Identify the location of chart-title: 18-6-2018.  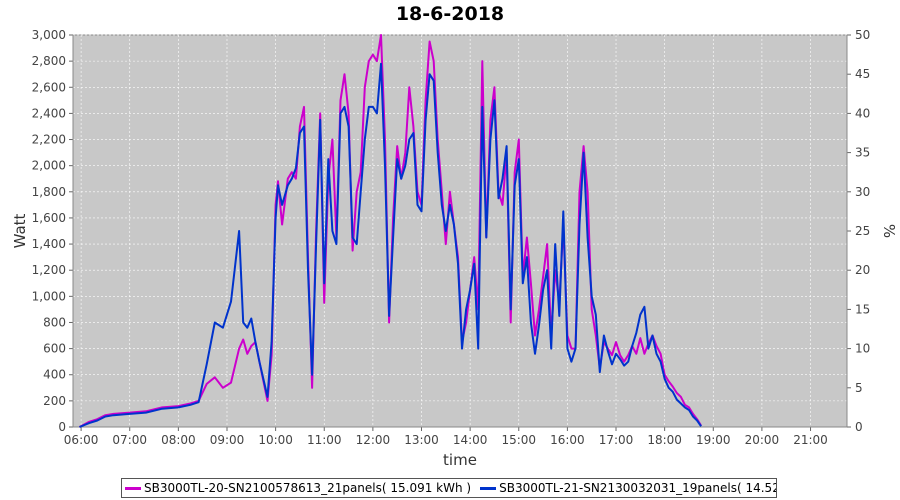
(450, 14).